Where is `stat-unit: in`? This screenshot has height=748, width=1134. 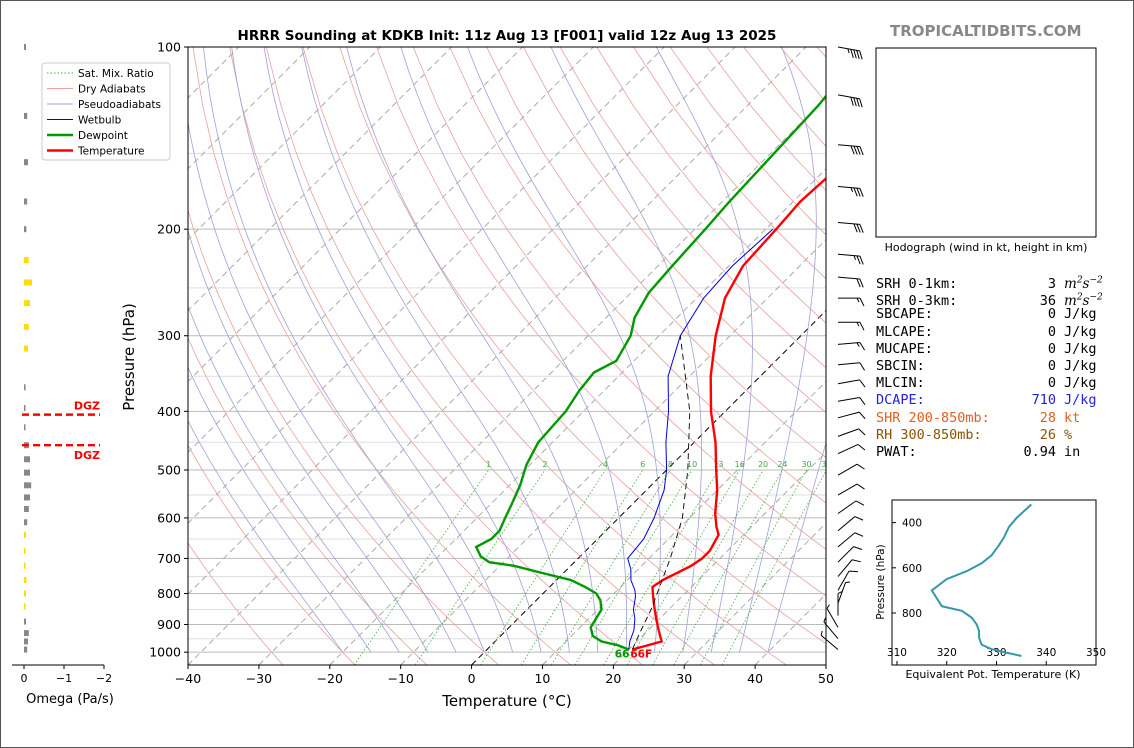 stat-unit: in is located at coordinates (1072, 451).